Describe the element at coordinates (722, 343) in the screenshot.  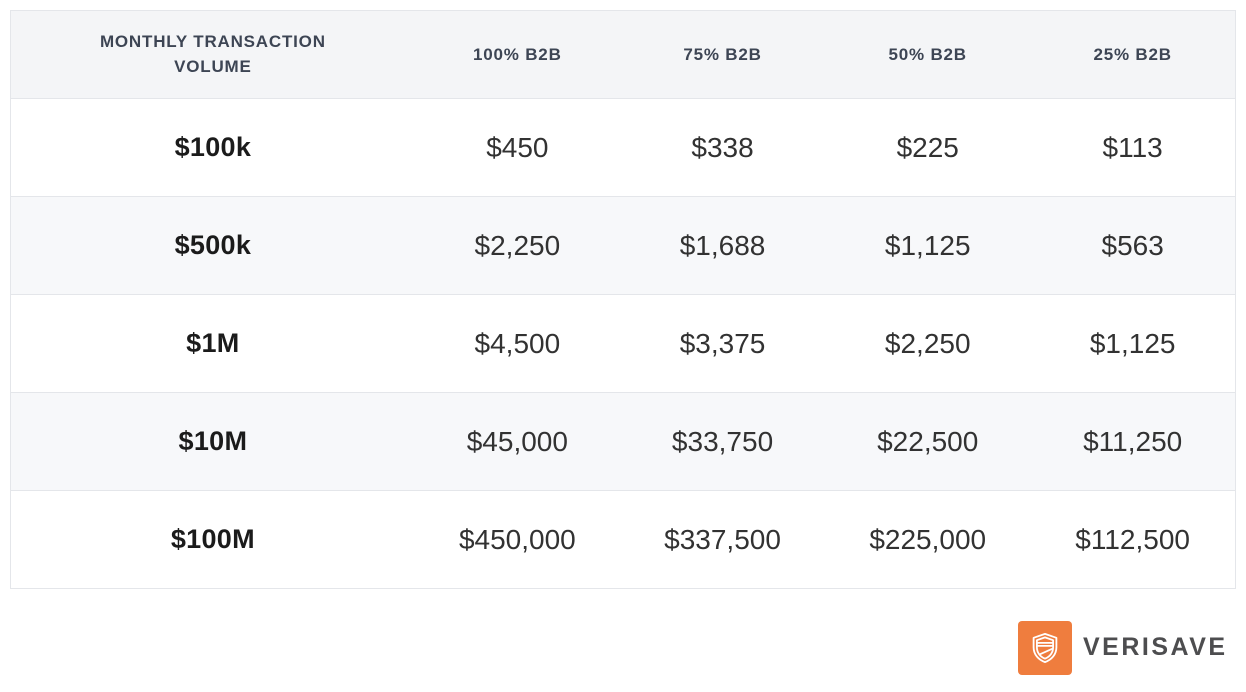
I see `table-cell: $3,375` at that location.